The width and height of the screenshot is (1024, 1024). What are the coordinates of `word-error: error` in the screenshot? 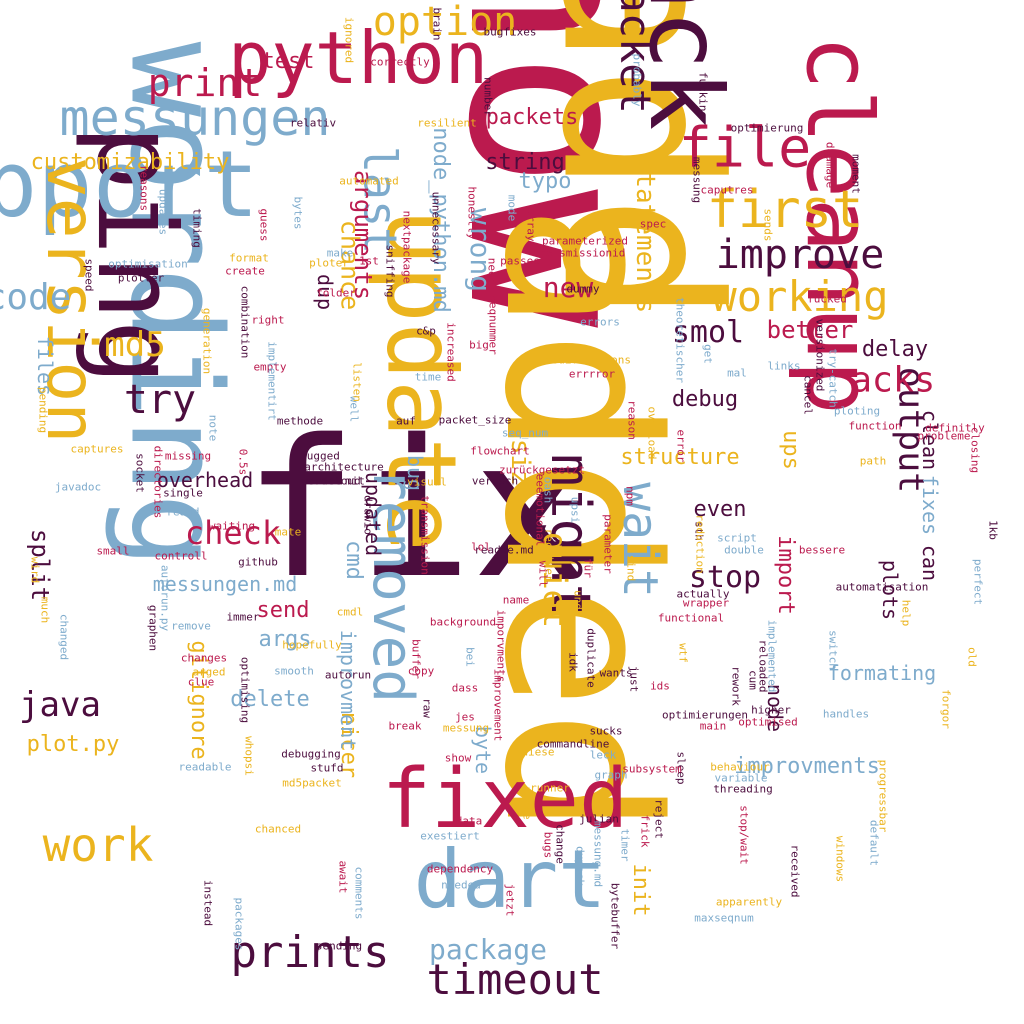 It's located at (681, 446).